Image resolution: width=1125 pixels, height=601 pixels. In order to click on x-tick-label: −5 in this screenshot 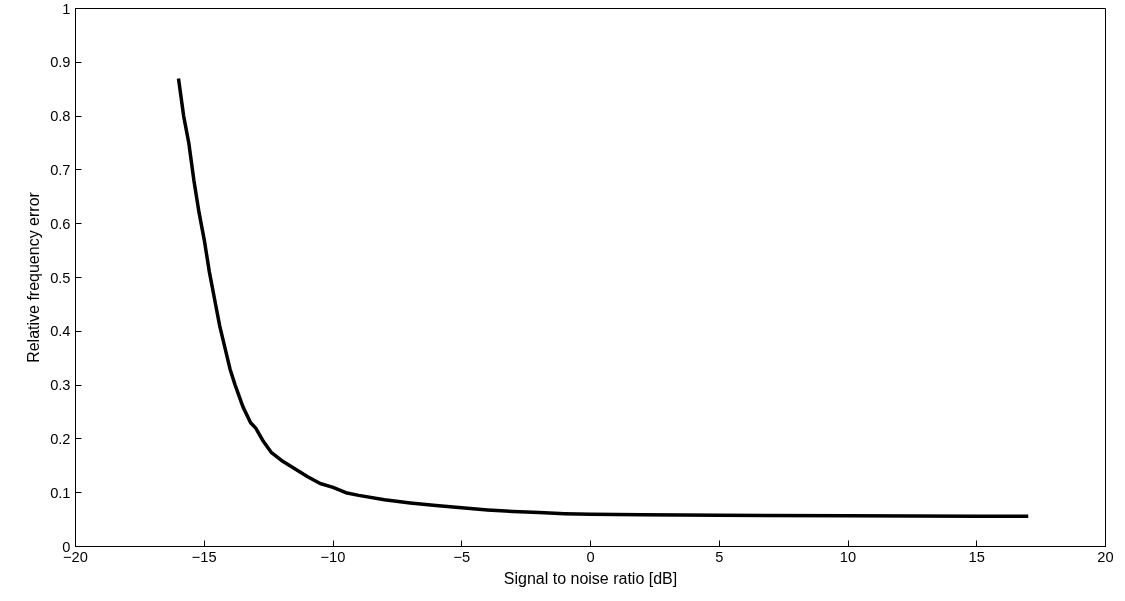, I will do `click(462, 556)`.